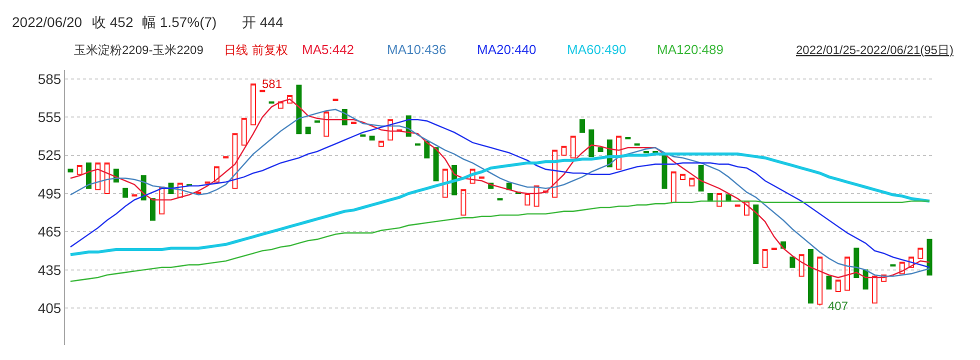  Describe the element at coordinates (50, 117) in the screenshot. I see `y-tick-label: 555` at that location.